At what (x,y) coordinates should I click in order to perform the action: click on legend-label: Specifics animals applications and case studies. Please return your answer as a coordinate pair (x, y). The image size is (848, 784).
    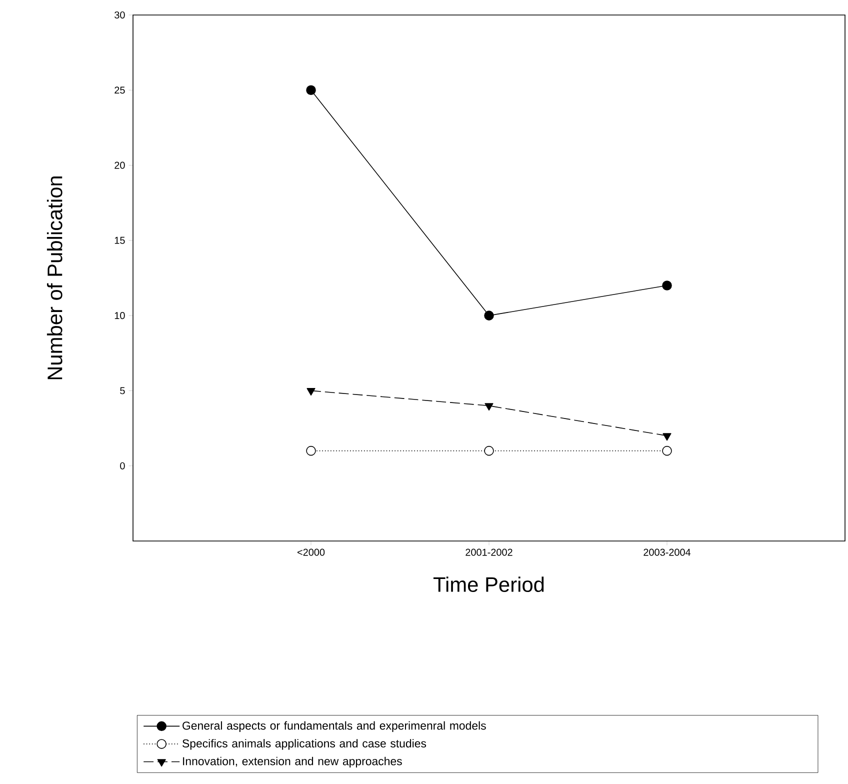
    Looking at the image, I should click on (304, 744).